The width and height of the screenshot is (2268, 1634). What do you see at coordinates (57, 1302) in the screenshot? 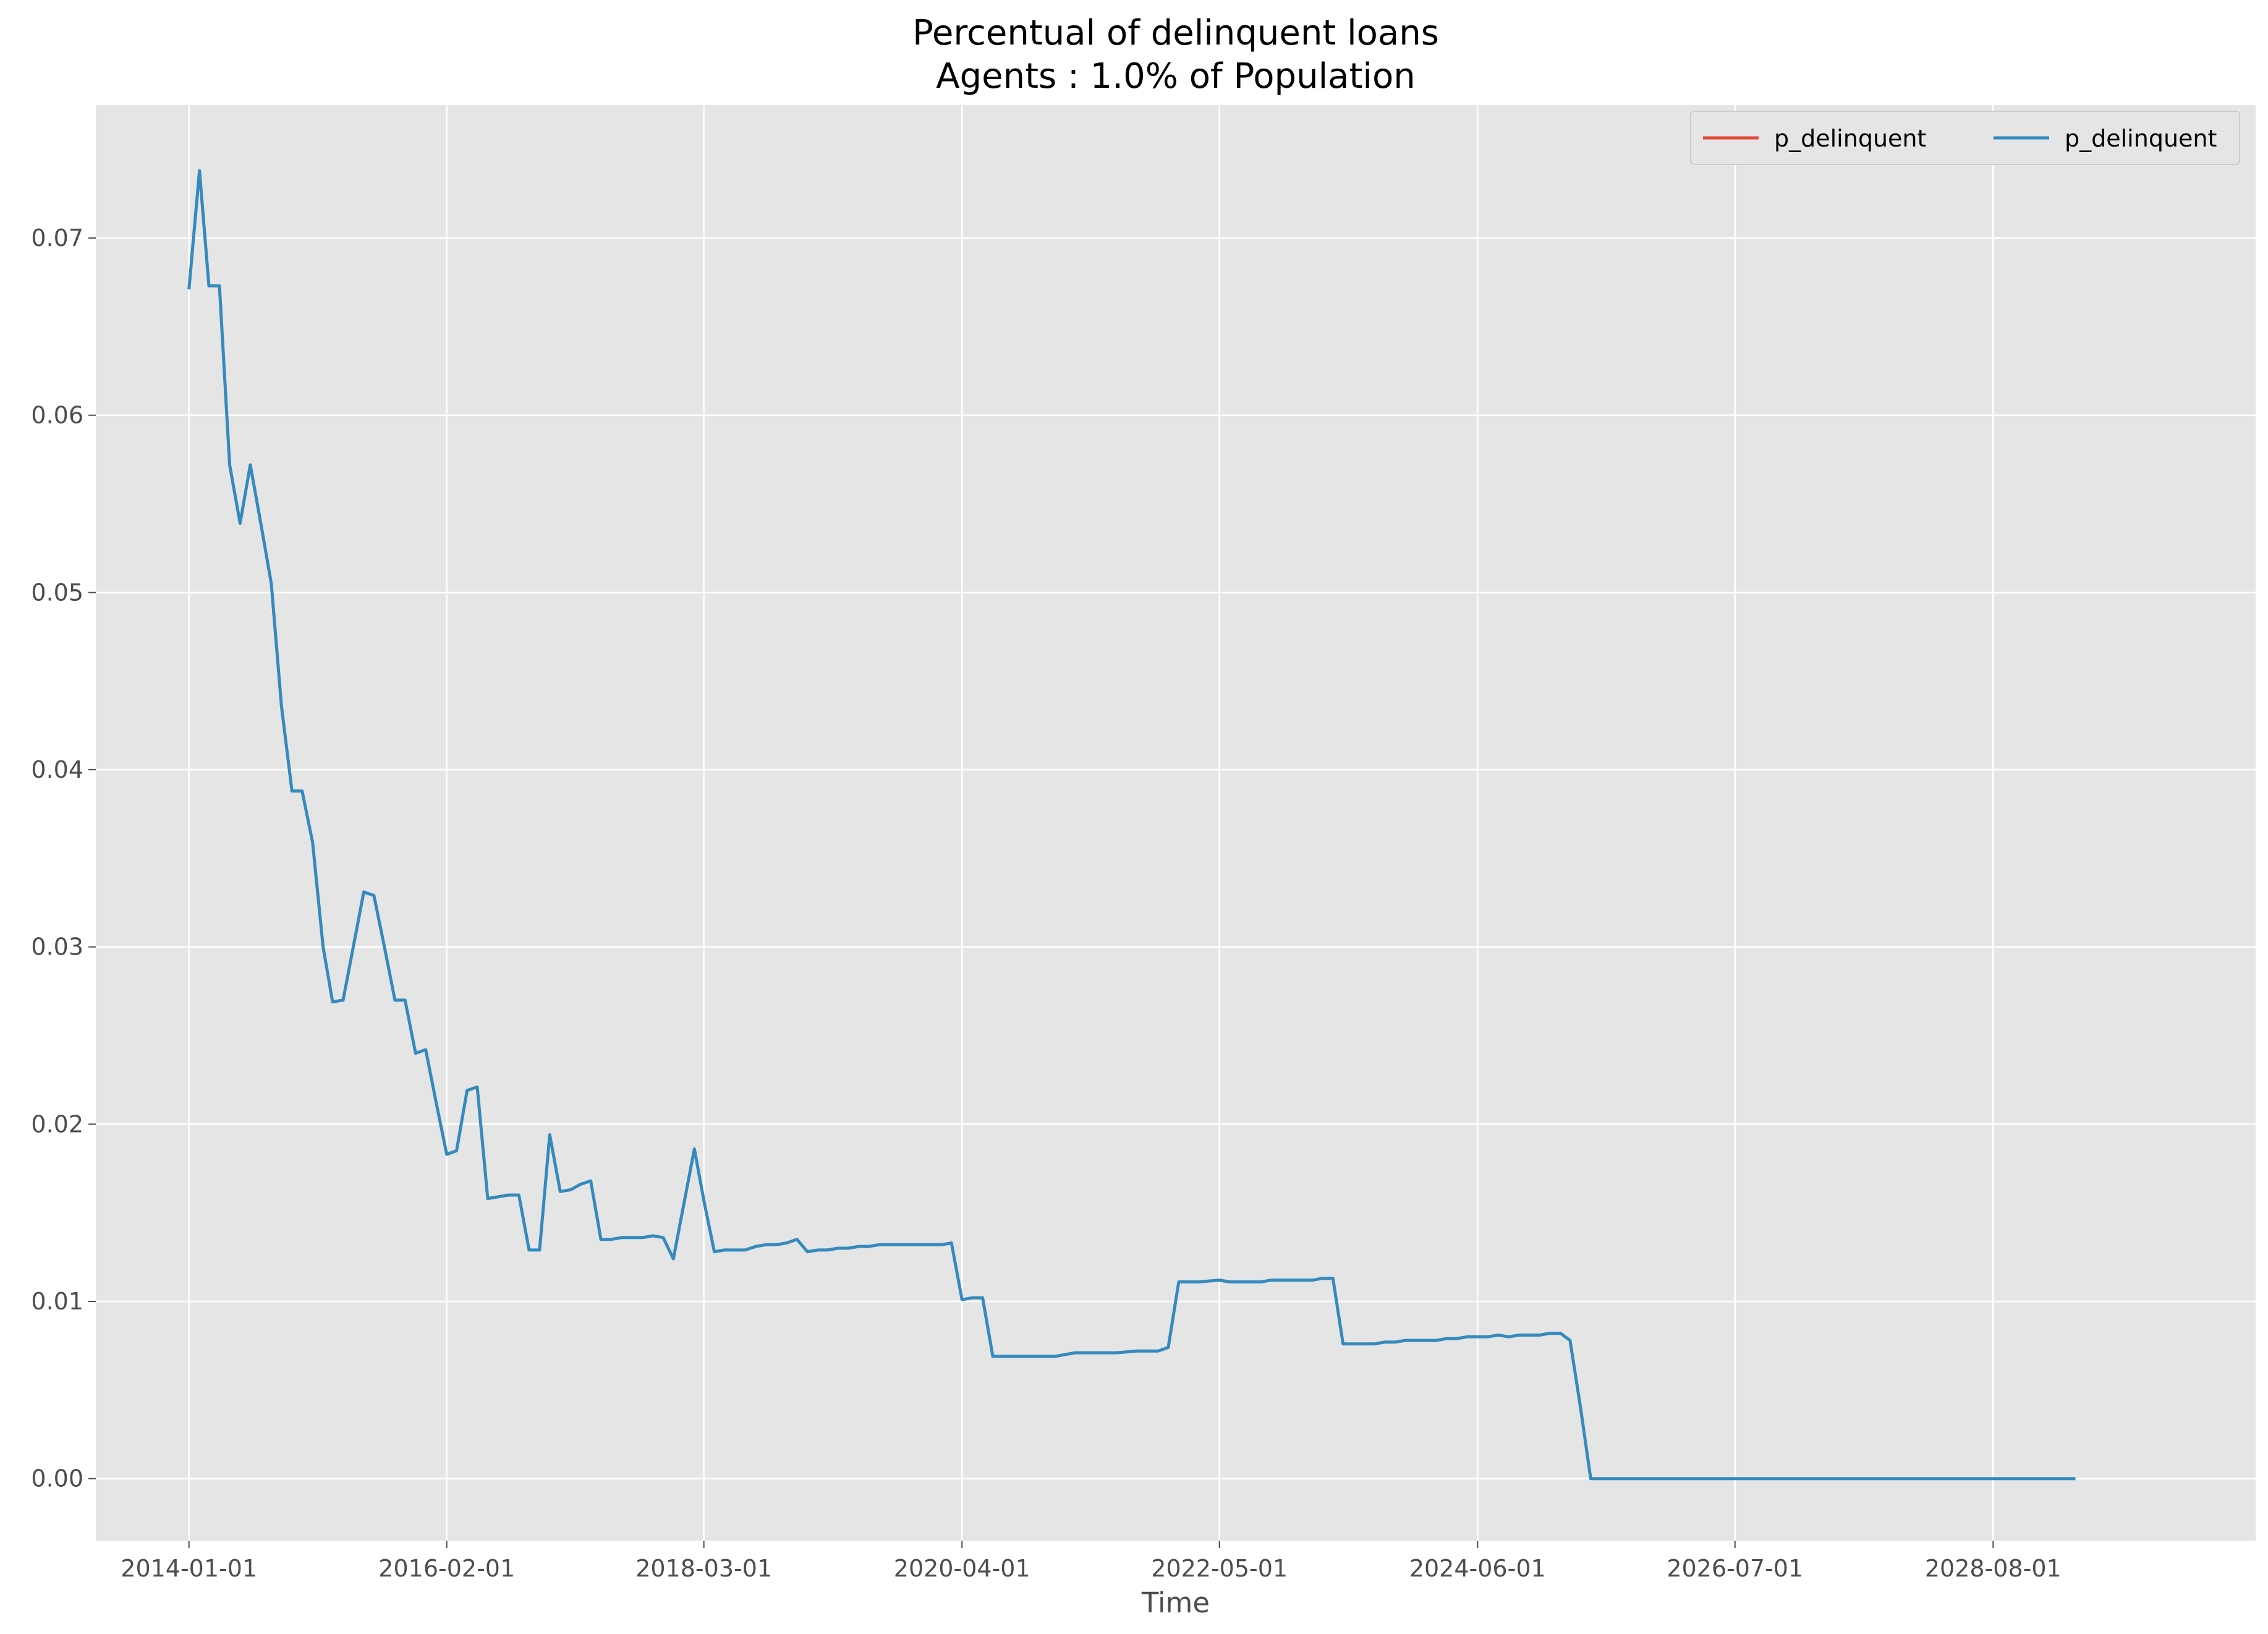
I see `y-tick-label: 0.01` at bounding box center [57, 1302].